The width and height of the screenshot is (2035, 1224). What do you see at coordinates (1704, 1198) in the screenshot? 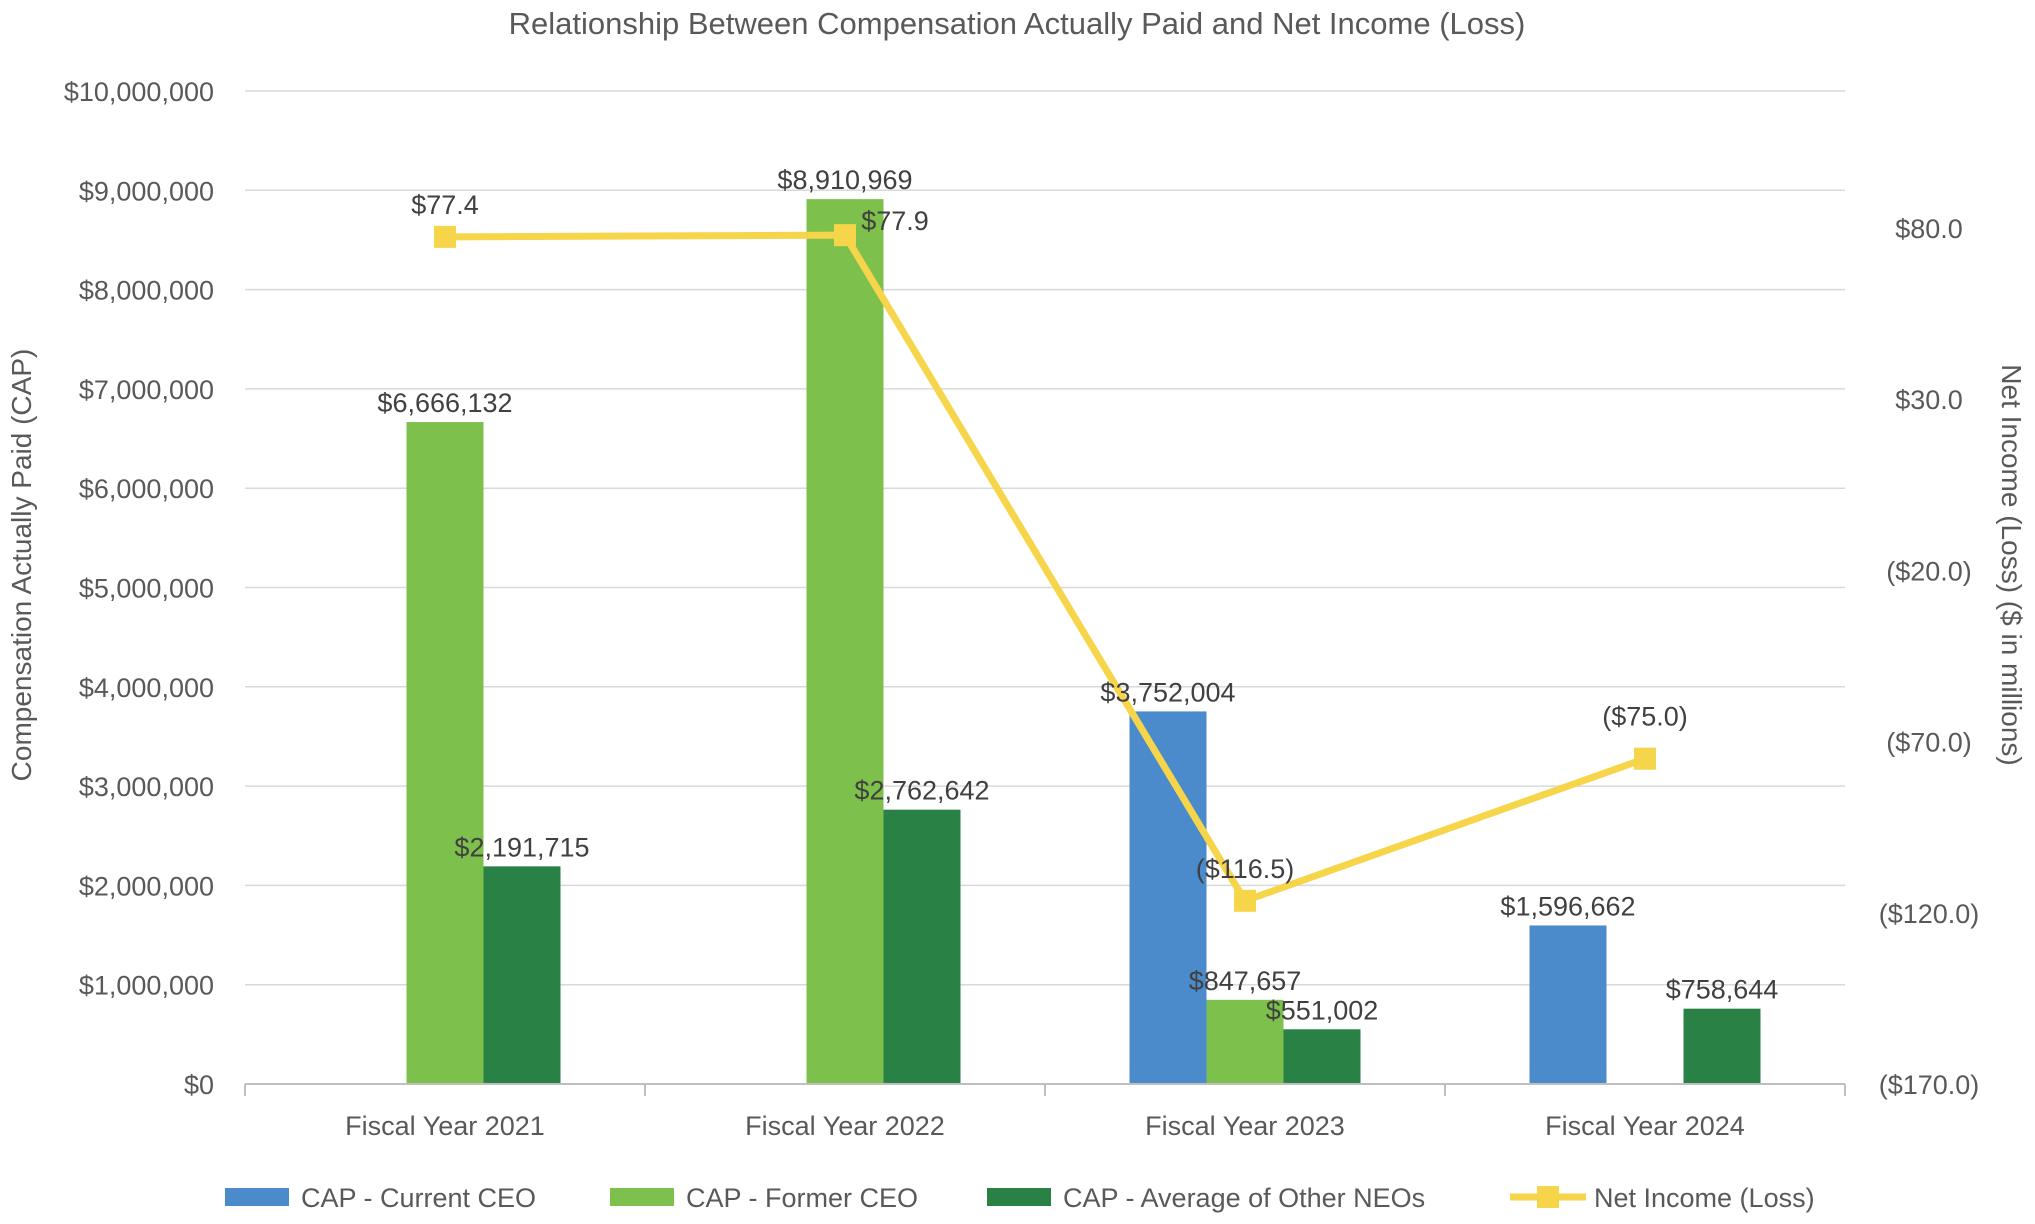
I see `legend-label: Net Income (Loss)` at bounding box center [1704, 1198].